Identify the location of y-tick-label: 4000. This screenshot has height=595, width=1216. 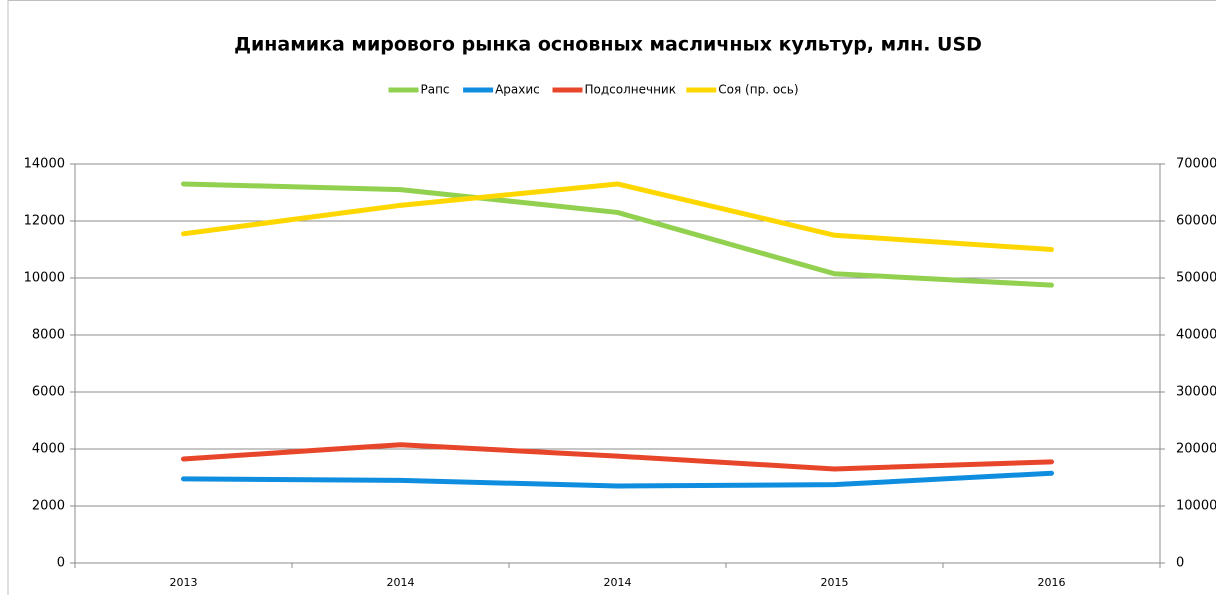
(48, 449).